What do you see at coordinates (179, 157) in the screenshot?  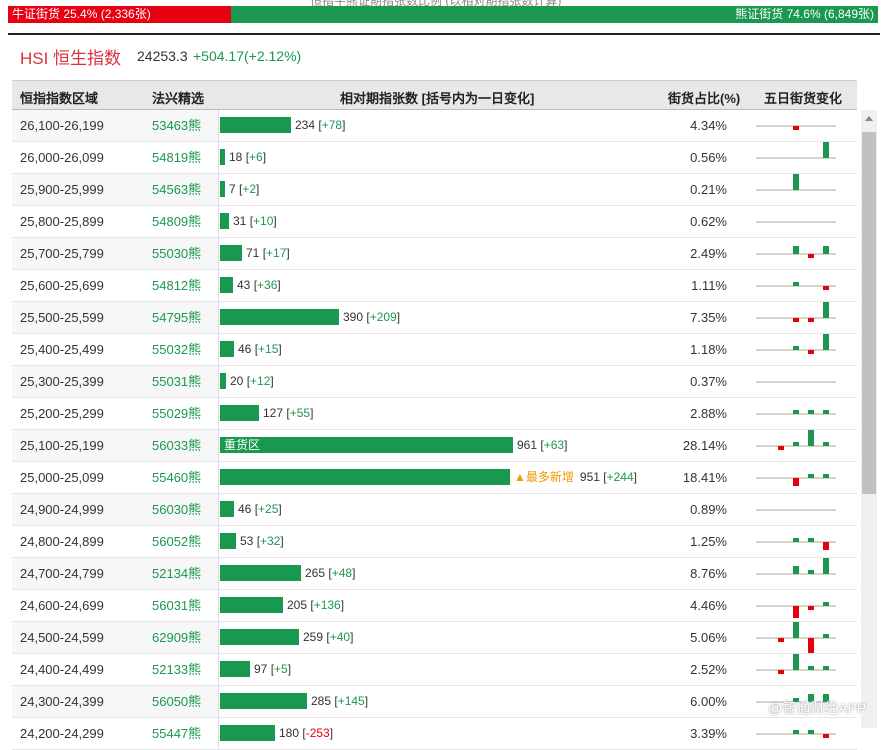 I see `pick-link: 54819熊` at bounding box center [179, 157].